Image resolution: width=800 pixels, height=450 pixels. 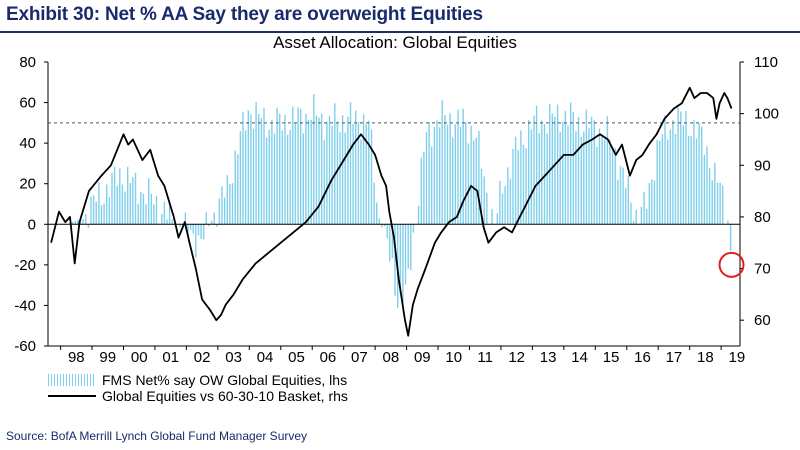 What do you see at coordinates (579, 357) in the screenshot?
I see `x-tick-label: 14` at bounding box center [579, 357].